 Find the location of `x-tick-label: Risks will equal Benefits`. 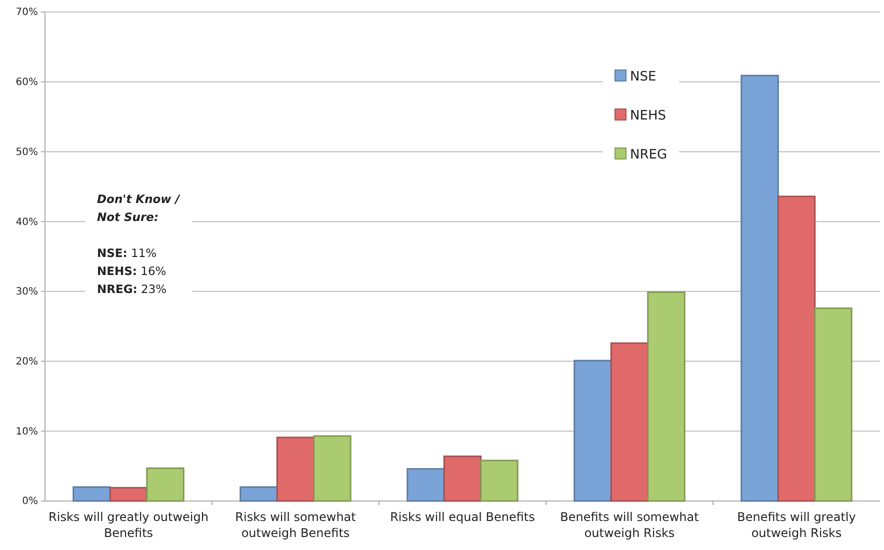

x-tick-label: Risks will equal Benefits is located at coordinates (462, 517).